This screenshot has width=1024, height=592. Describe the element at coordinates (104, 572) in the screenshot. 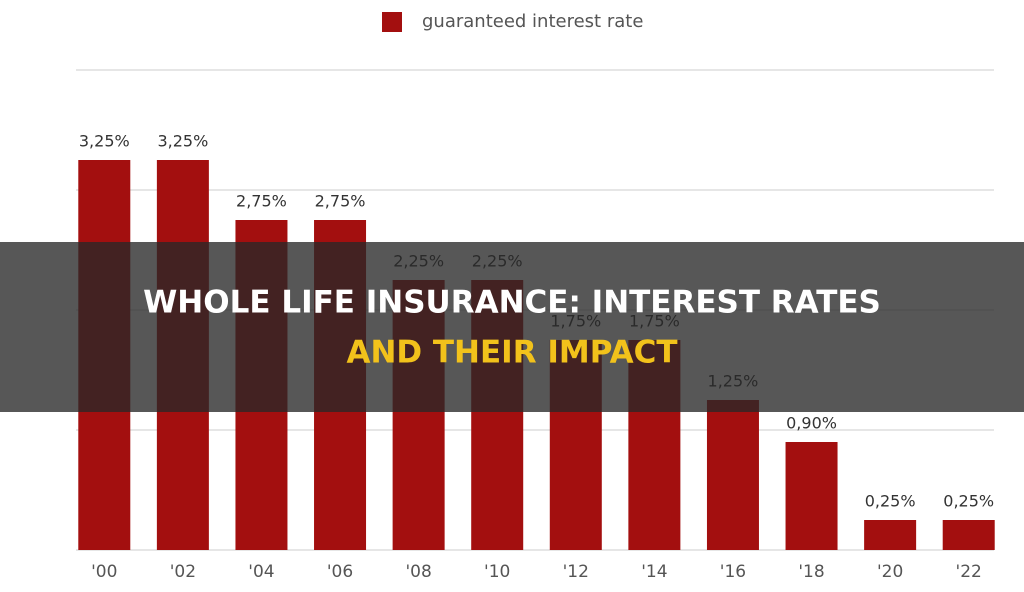

I see `x-tick-label: '00` at that location.